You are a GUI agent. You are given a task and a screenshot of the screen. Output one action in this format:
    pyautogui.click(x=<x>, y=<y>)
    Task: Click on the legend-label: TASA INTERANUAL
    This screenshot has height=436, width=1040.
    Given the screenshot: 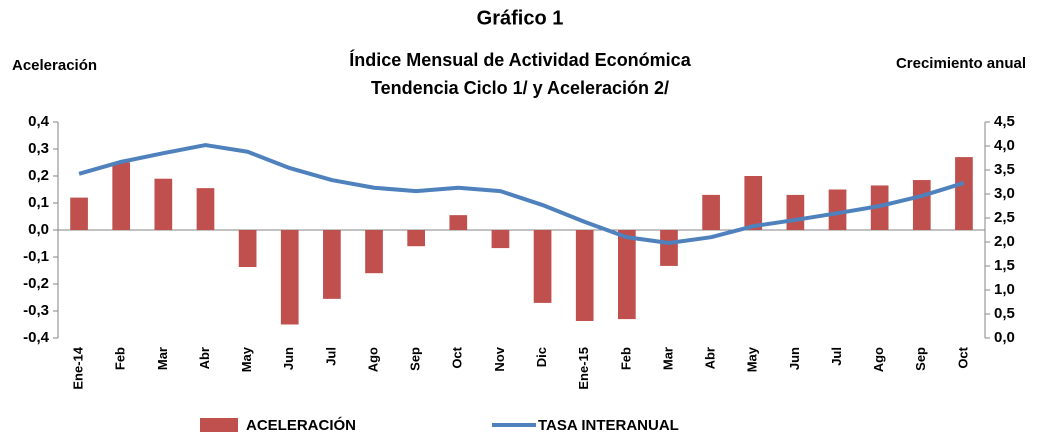 What is the action you would take?
    pyautogui.click(x=608, y=425)
    